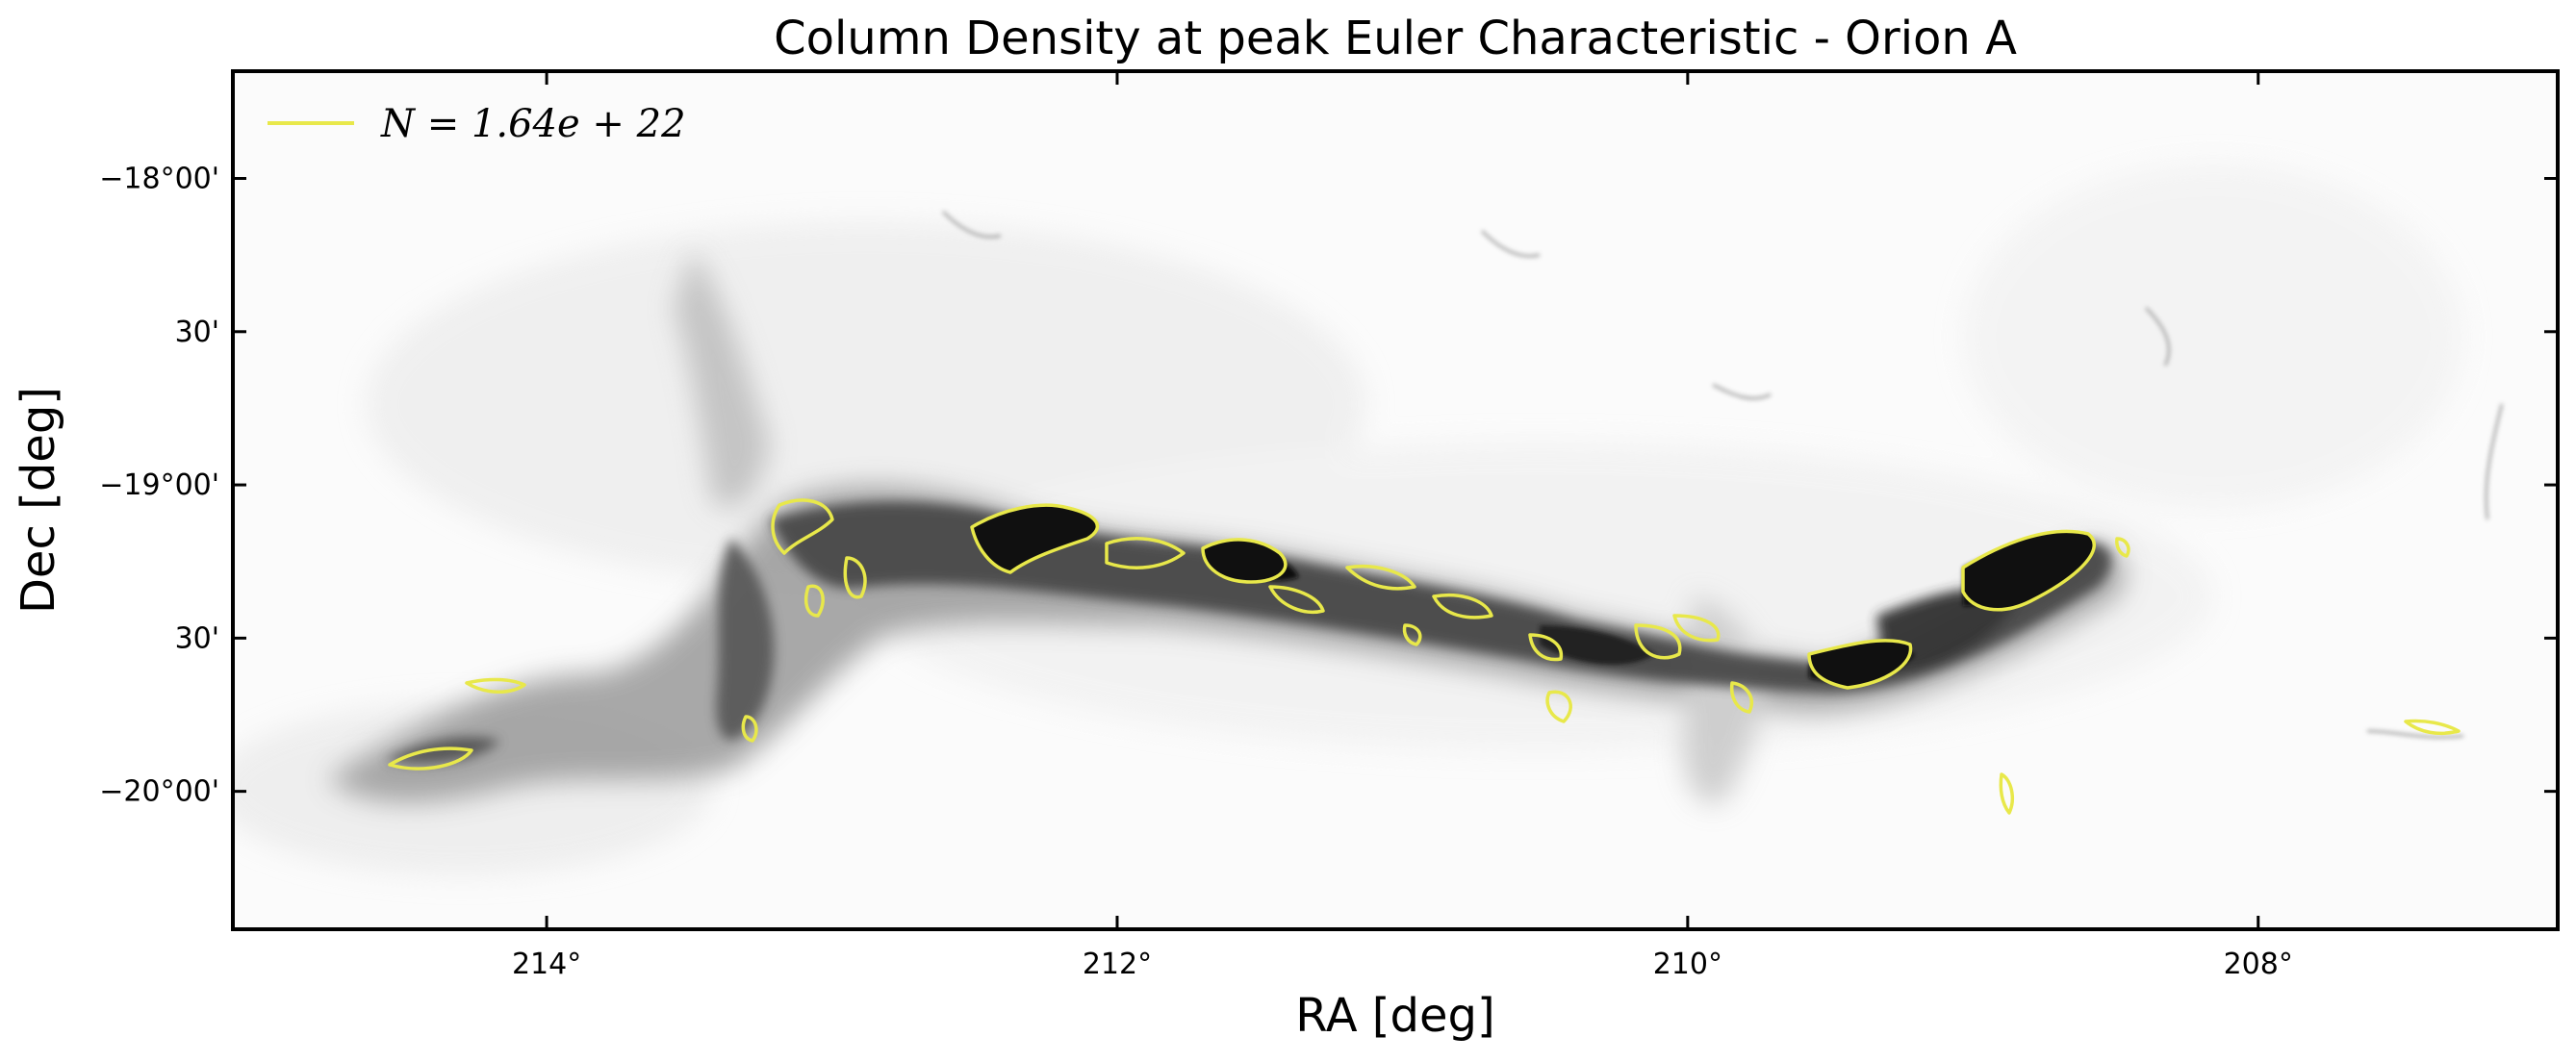 Image resolution: width=2576 pixels, height=1062 pixels. Describe the element at coordinates (1394, 1016) in the screenshot. I see `x-axis-label: RA [deg]` at that location.